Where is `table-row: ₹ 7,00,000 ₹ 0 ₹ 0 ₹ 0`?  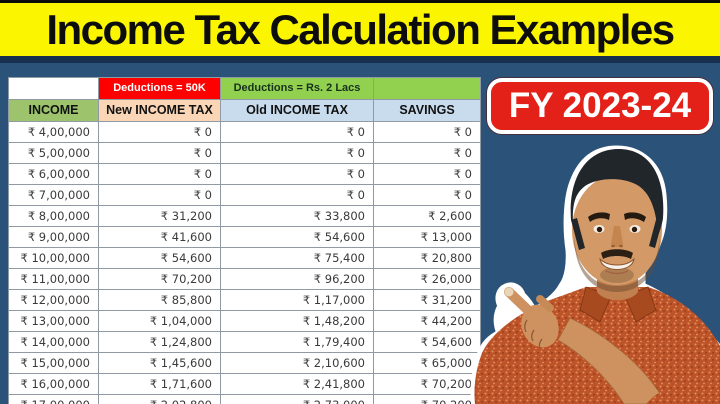 table-row: ₹ 7,00,000 ₹ 0 ₹ 0 ₹ 0 is located at coordinates (244, 195).